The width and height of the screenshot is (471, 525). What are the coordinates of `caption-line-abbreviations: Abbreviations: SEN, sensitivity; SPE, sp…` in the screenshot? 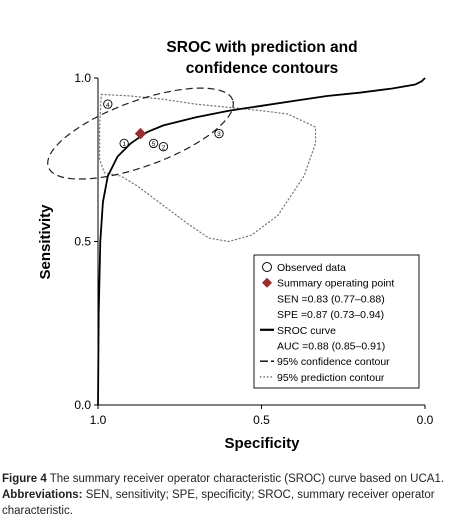 It's located at (235, 503).